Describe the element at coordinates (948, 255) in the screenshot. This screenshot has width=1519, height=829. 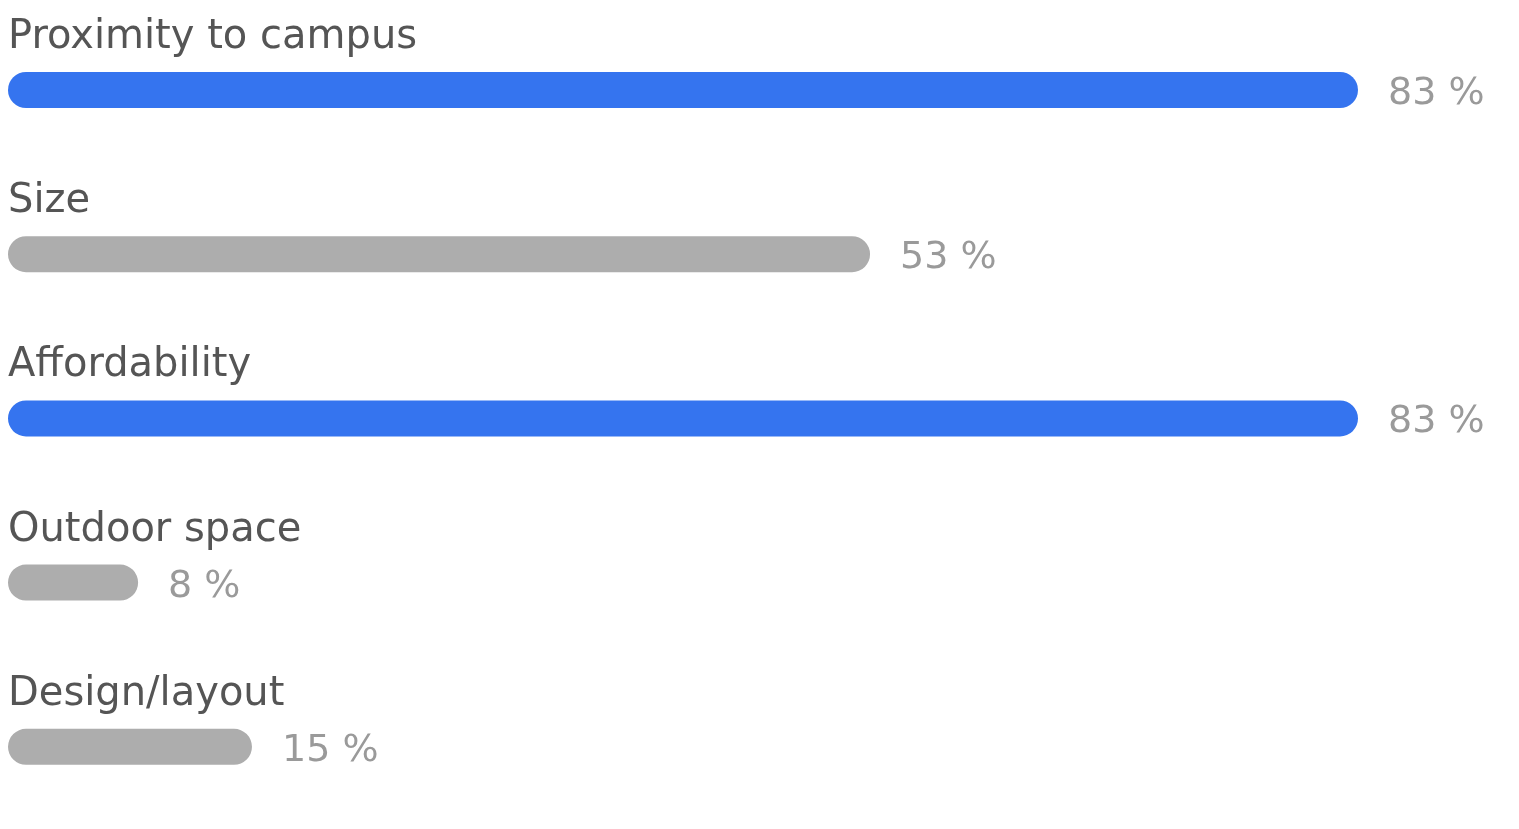
I see `data-label: 53 %` at that location.